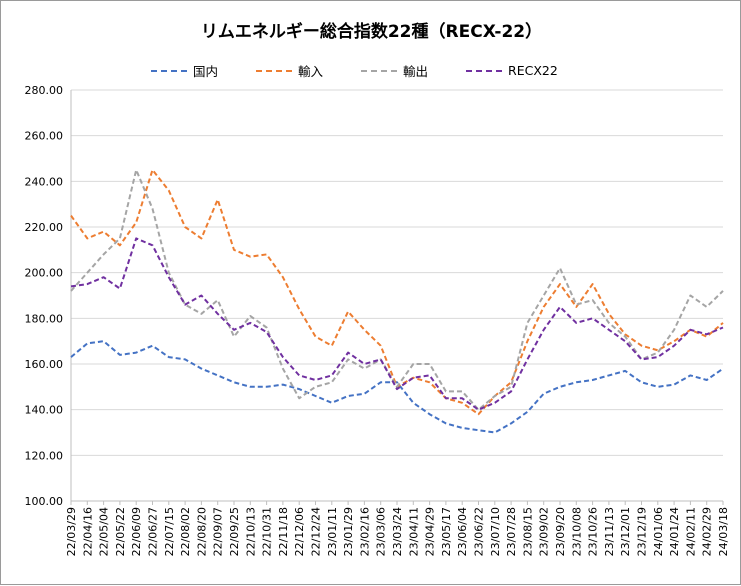  What do you see at coordinates (267, 531) in the screenshot?
I see `x-tick-label: 22/10/31` at bounding box center [267, 531].